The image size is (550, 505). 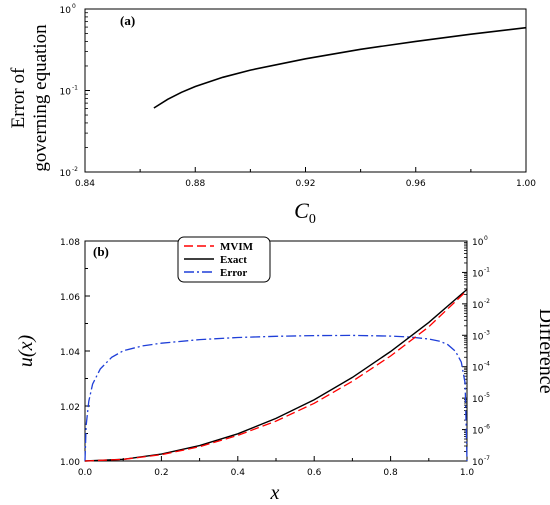 I want to click on panel-b-x-tick-label: 1.0, so click(x=467, y=473).